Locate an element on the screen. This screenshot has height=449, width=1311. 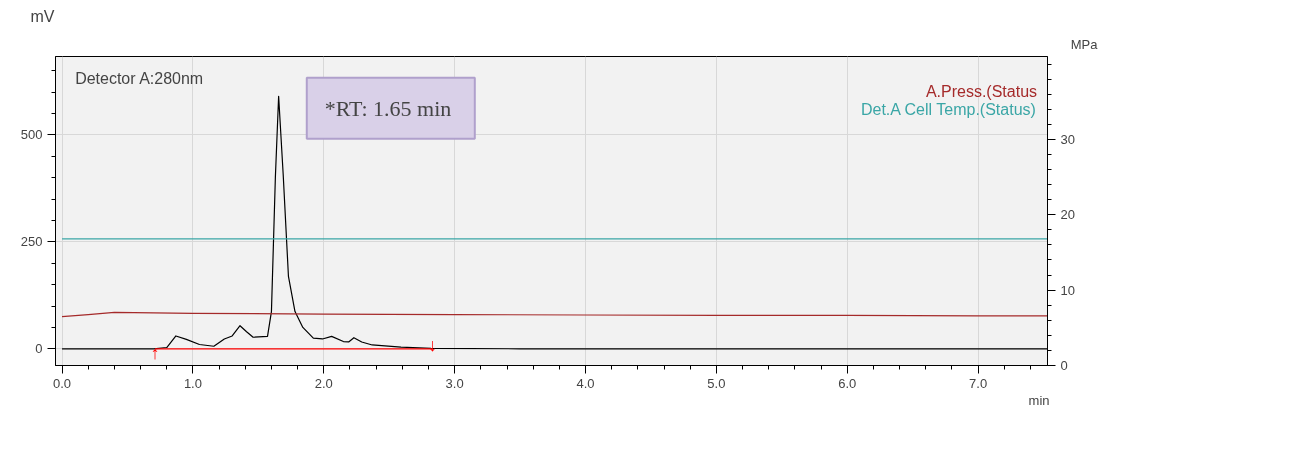
x-tick-label: 5.0 is located at coordinates (716, 383).